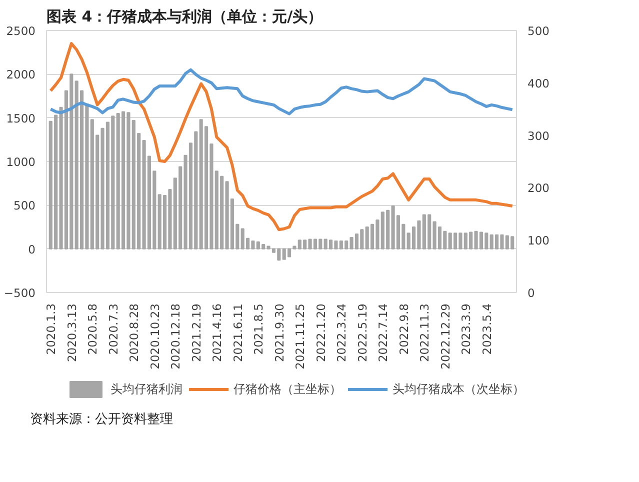  What do you see at coordinates (445, 336) in the screenshot?
I see `x-tick-label: 2022.12.29` at bounding box center [445, 336].